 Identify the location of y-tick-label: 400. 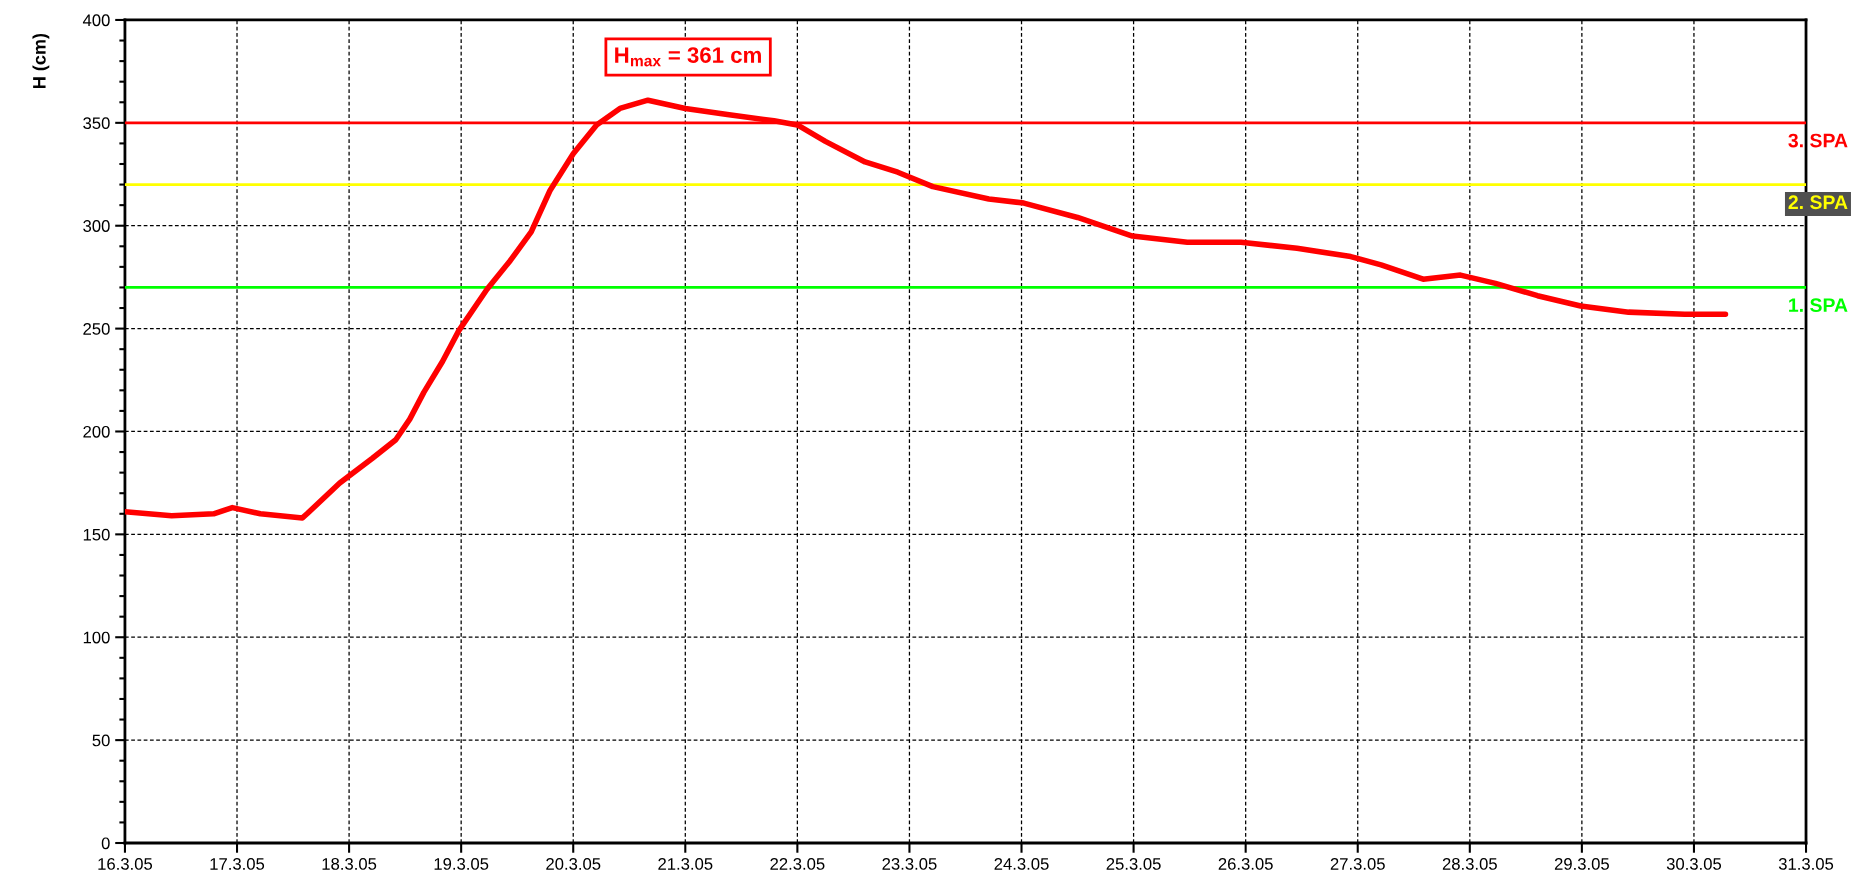
(96, 20).